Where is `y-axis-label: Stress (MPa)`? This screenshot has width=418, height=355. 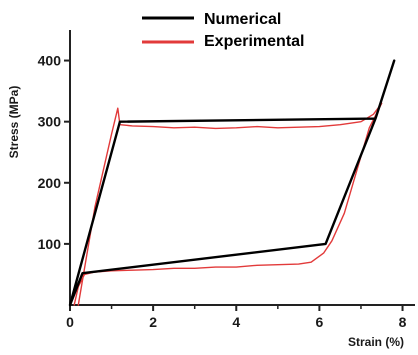
y-axis-label: Stress (MPa) is located at coordinates (14, 122).